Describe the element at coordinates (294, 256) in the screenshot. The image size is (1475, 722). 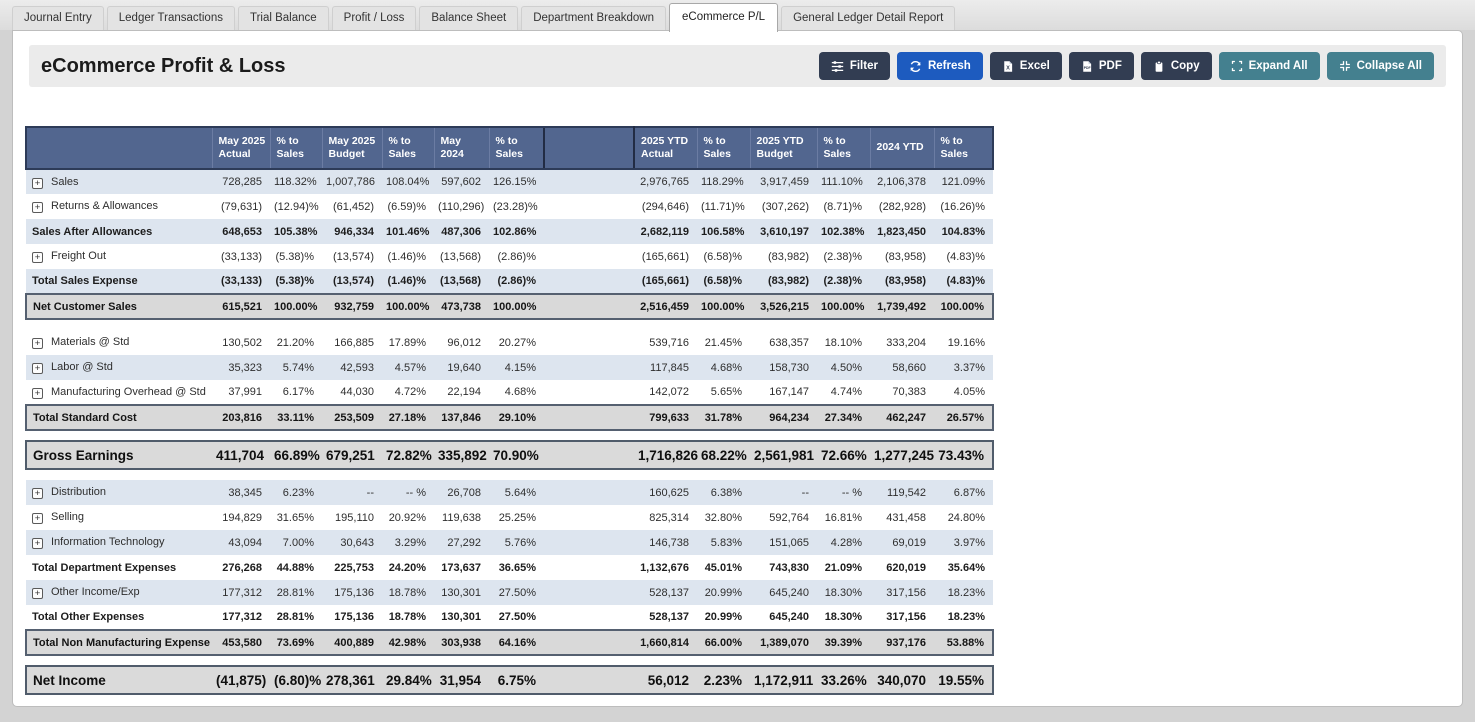
I see `cell: (5.38)%` at that location.